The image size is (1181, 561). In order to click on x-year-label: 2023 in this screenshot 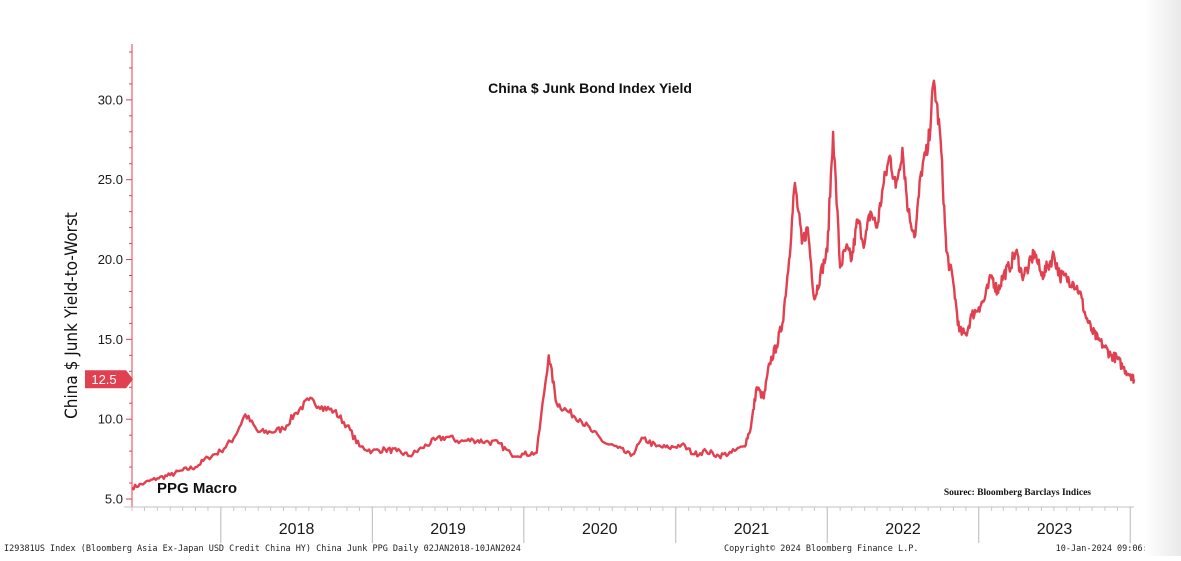, I will do `click(1055, 529)`.